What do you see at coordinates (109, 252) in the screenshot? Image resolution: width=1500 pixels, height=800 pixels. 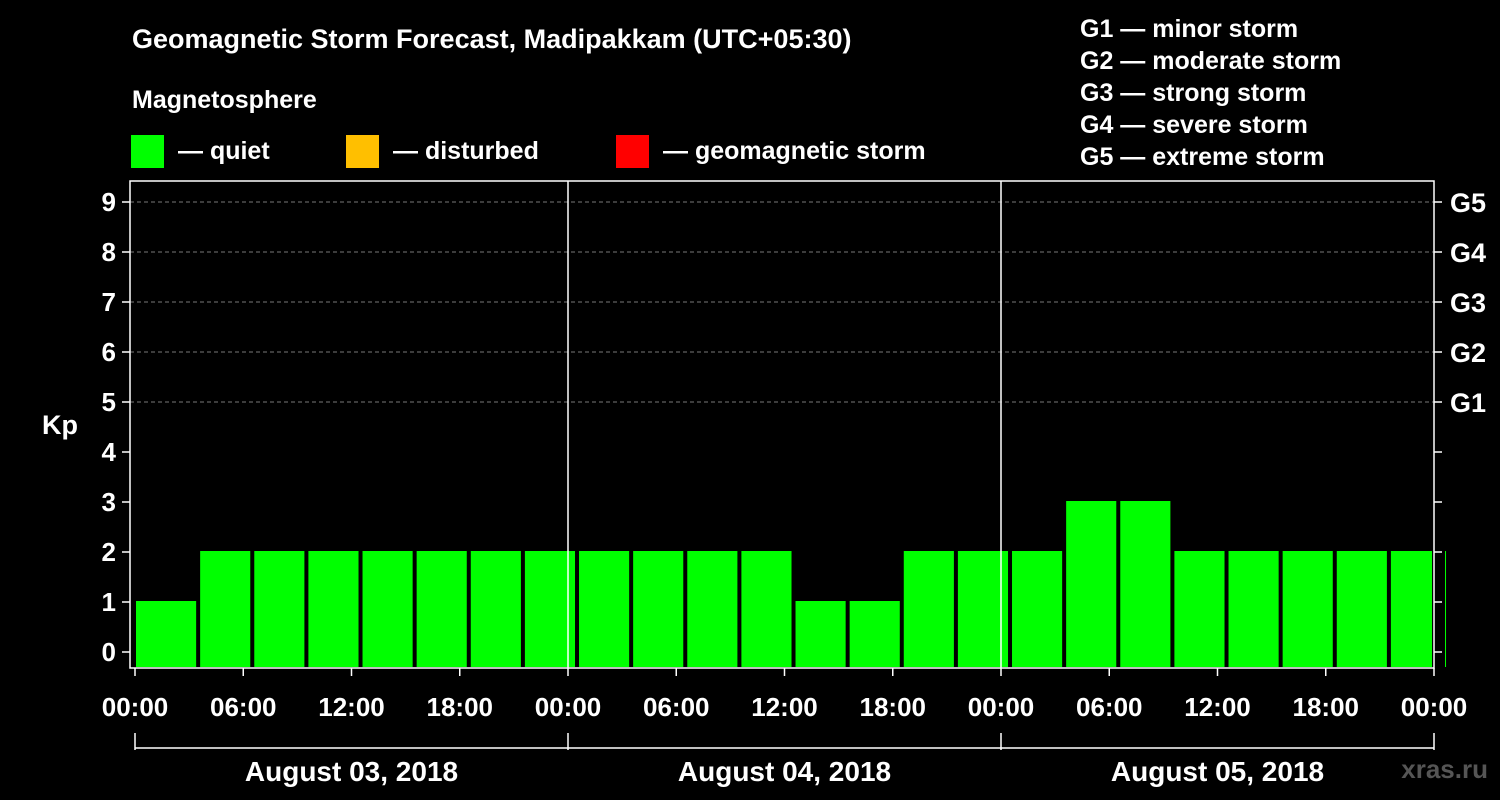 I see `y-tick-label: 8` at bounding box center [109, 252].